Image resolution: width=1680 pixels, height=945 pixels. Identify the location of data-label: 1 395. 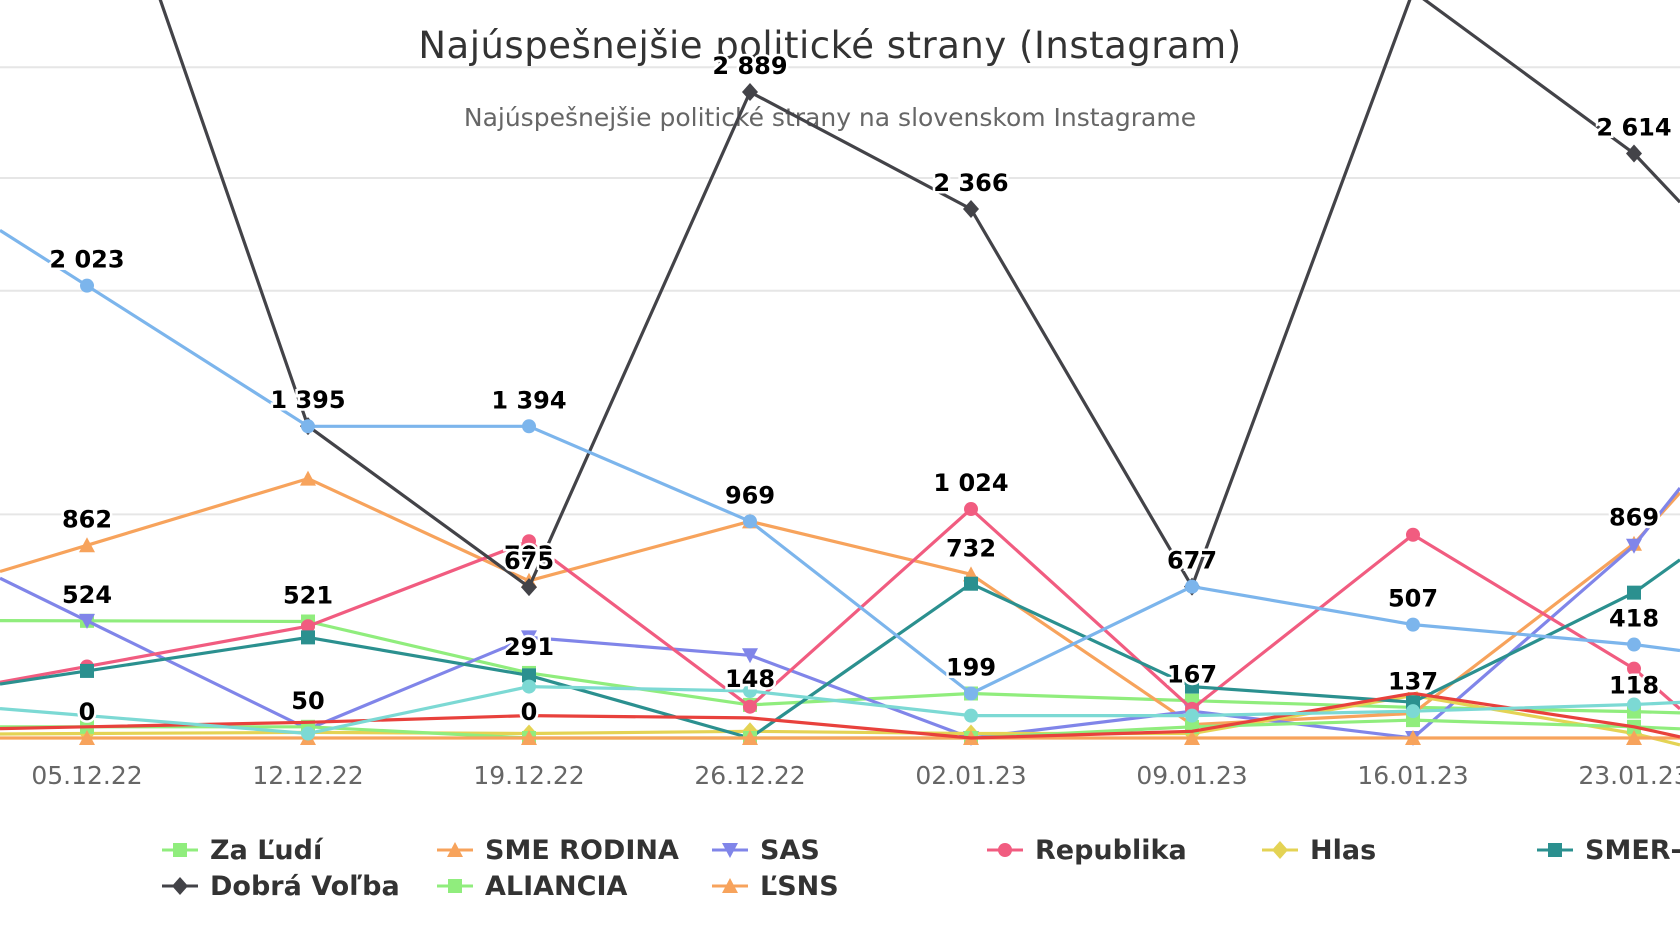
(307, 400).